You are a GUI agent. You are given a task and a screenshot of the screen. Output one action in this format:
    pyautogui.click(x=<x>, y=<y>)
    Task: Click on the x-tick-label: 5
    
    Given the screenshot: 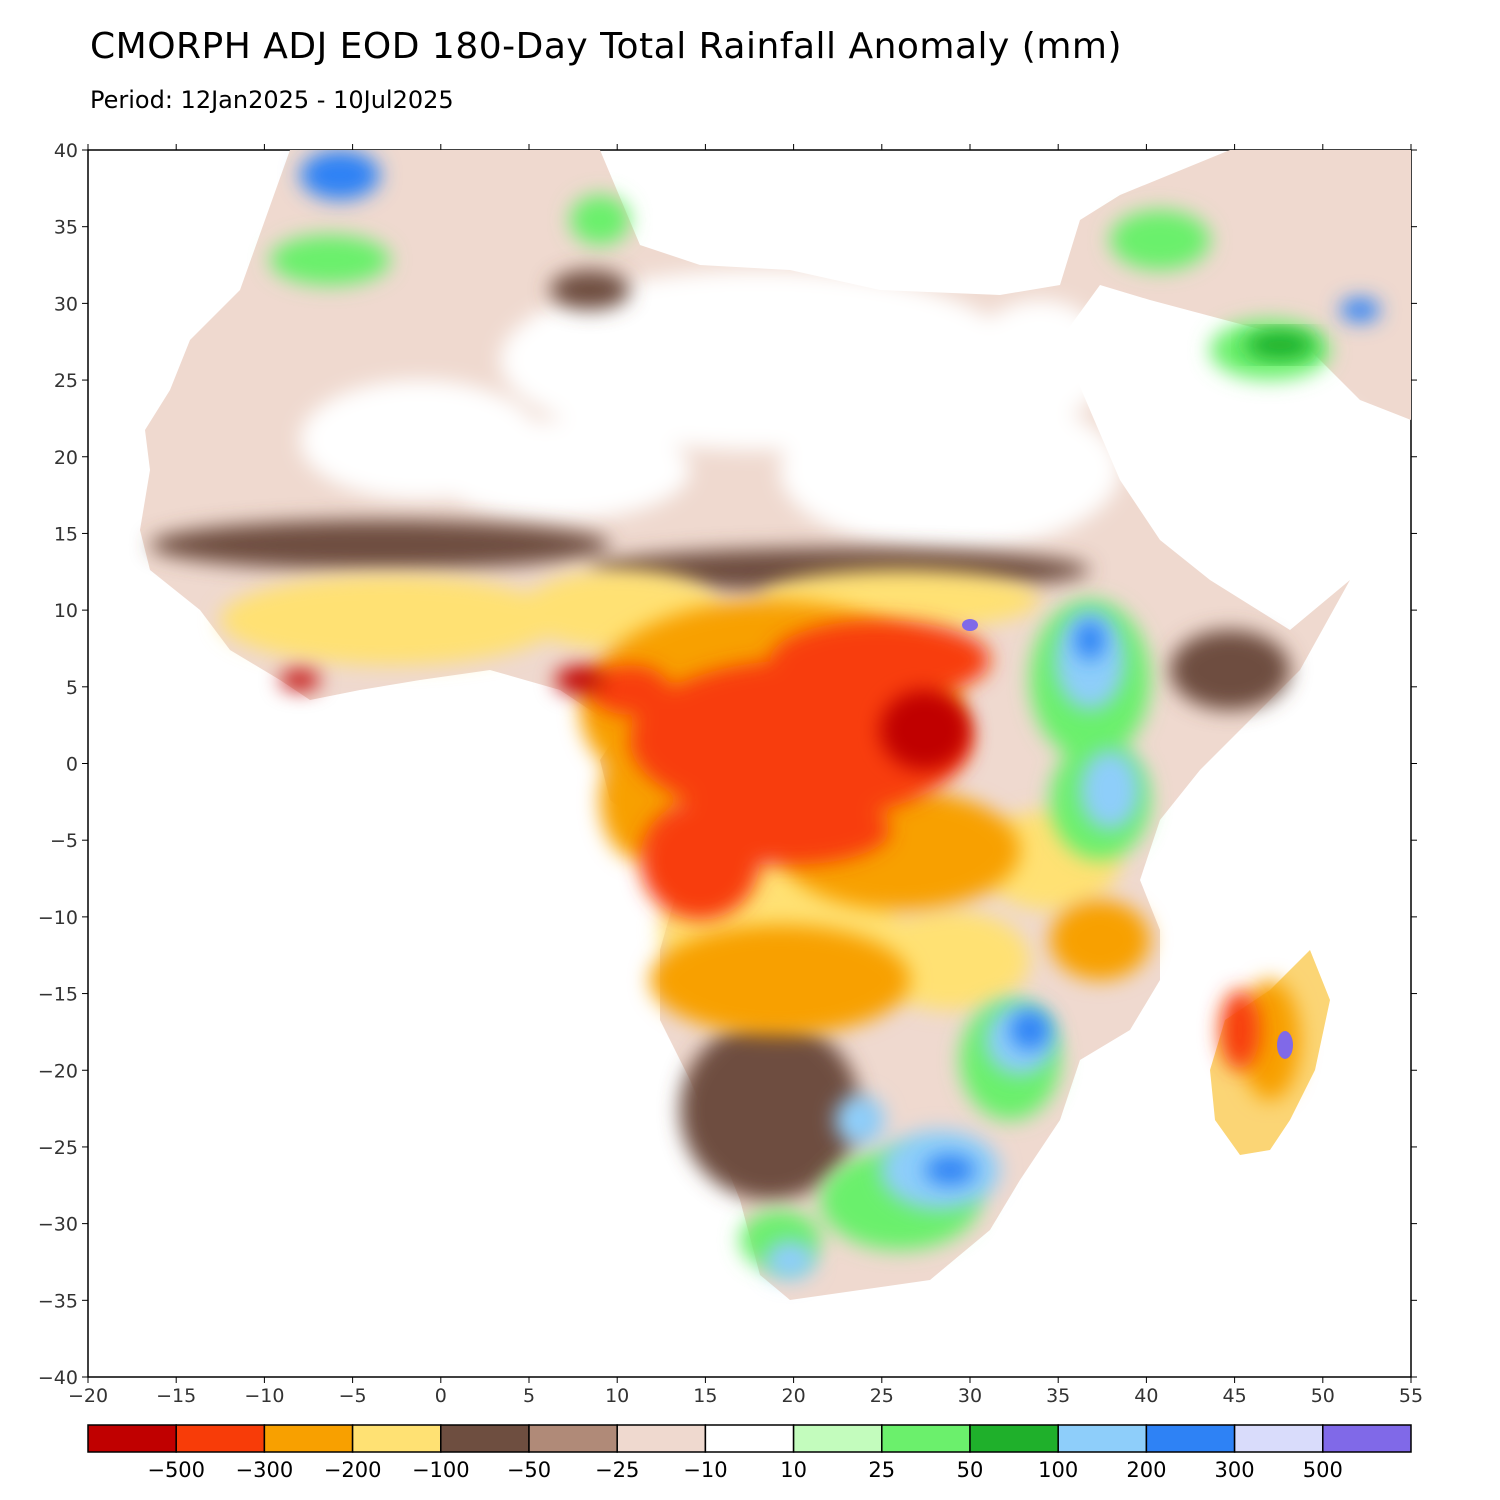 What is the action you would take?
    pyautogui.click(x=529, y=1396)
    